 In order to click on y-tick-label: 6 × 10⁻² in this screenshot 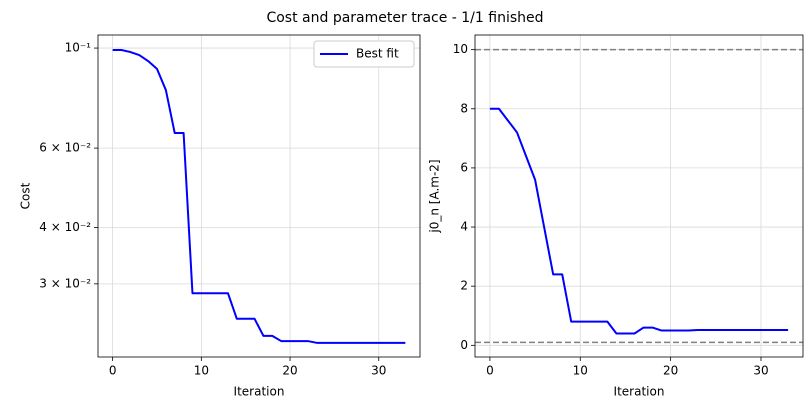, I will do `click(65, 148)`.